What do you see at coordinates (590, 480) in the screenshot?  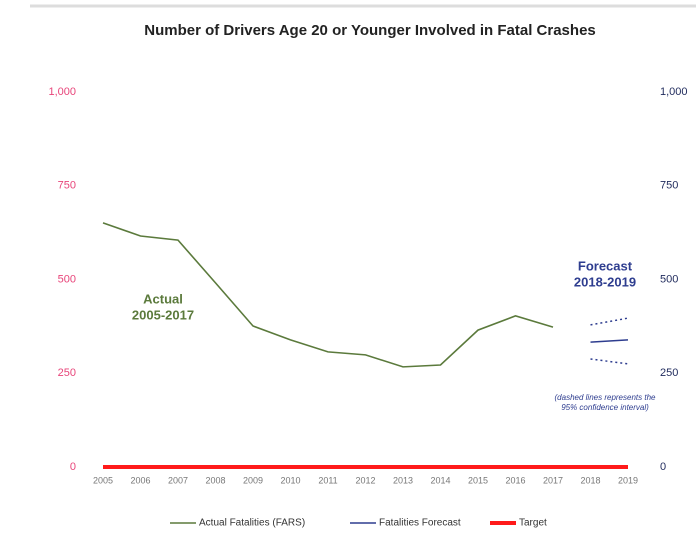 I see `x-tick-label: 2018` at bounding box center [590, 480].